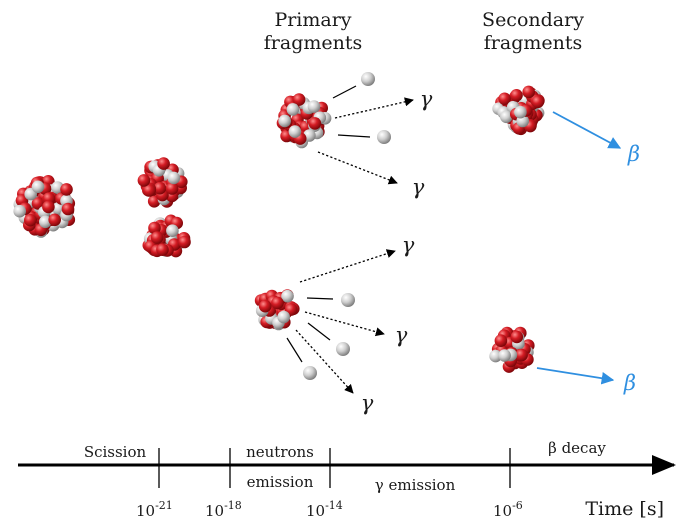 Image resolution: width=682 pixels, height=522 pixels. What do you see at coordinates (154, 509) in the screenshot?
I see `tick-label: 10-21` at bounding box center [154, 509].